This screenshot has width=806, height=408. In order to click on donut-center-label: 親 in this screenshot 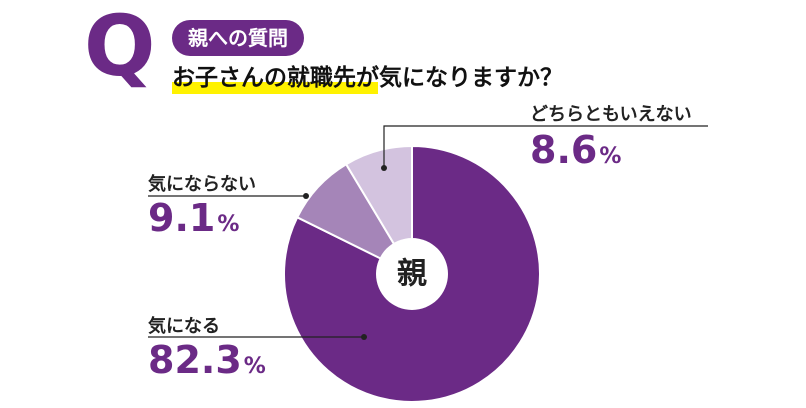, I will do `click(412, 274)`.